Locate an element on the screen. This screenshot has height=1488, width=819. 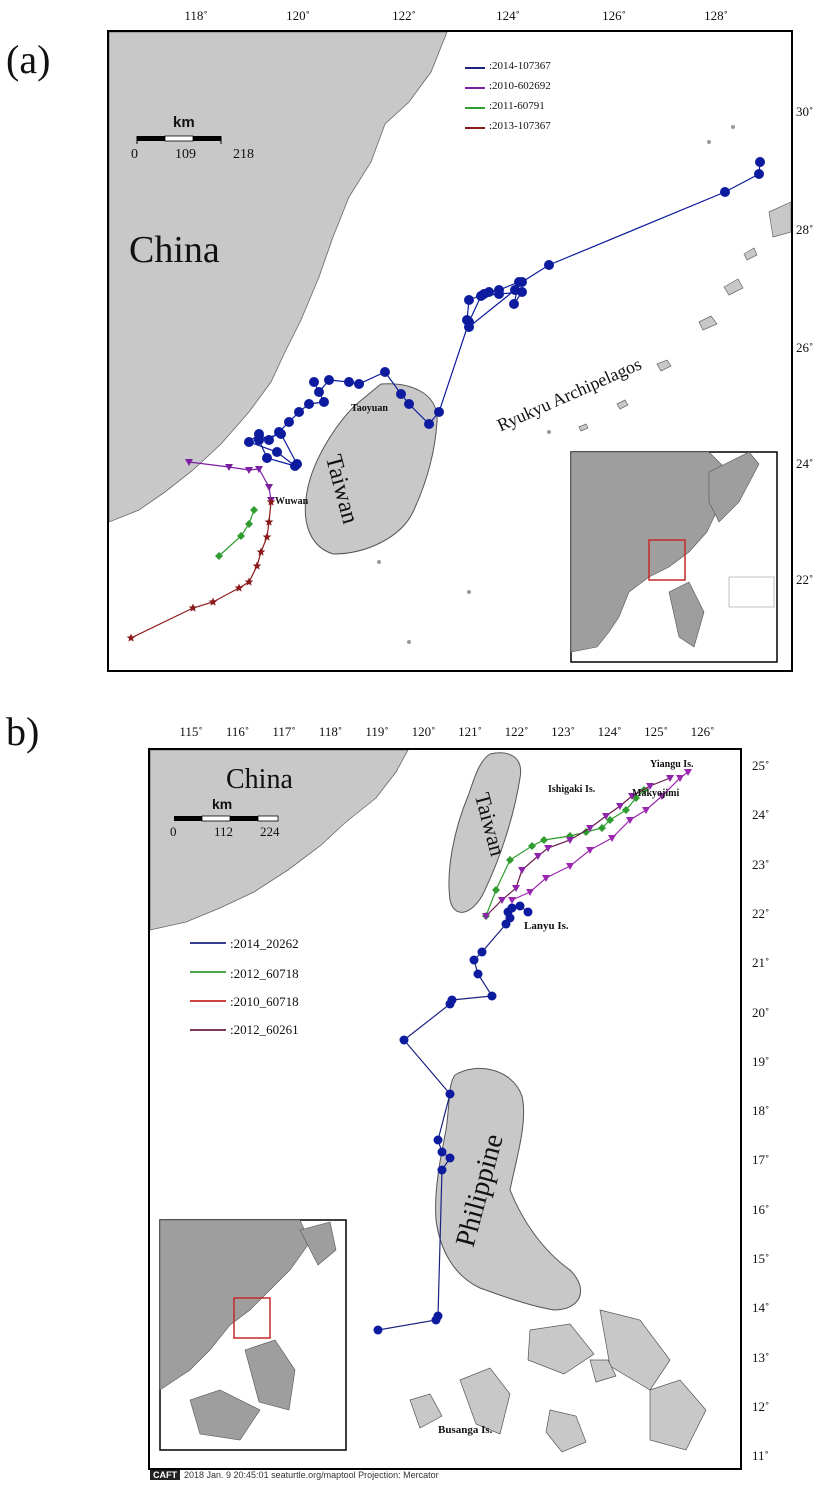
panel-b-scale-bar is located at coordinates (226, 818).